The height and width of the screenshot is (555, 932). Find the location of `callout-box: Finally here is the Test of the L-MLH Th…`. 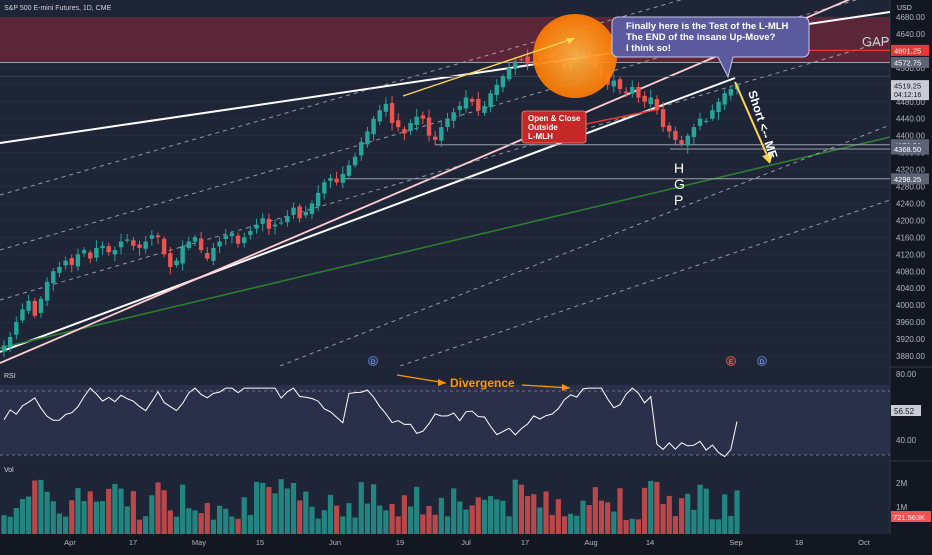

callout-box: Finally here is the Test of the L-MLH Th… is located at coordinates (710, 47).